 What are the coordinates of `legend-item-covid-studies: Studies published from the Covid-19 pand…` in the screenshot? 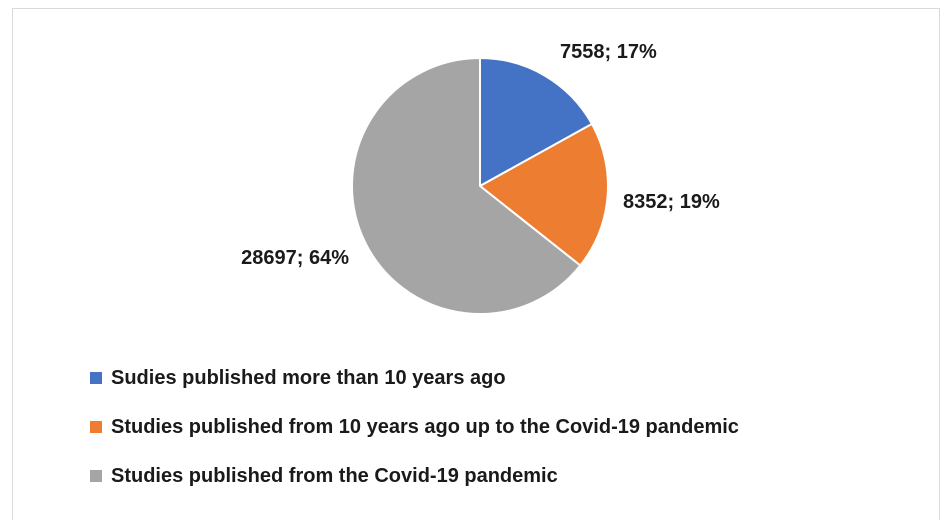 It's located at (414, 476).